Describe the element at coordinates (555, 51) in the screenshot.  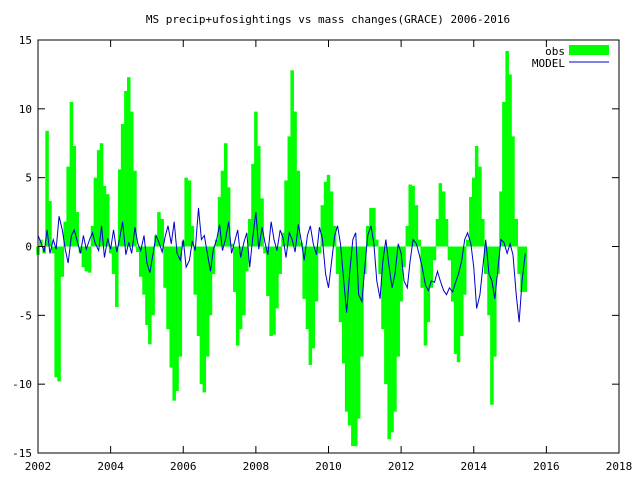
I see `legend-obs-label: obs` at that location.